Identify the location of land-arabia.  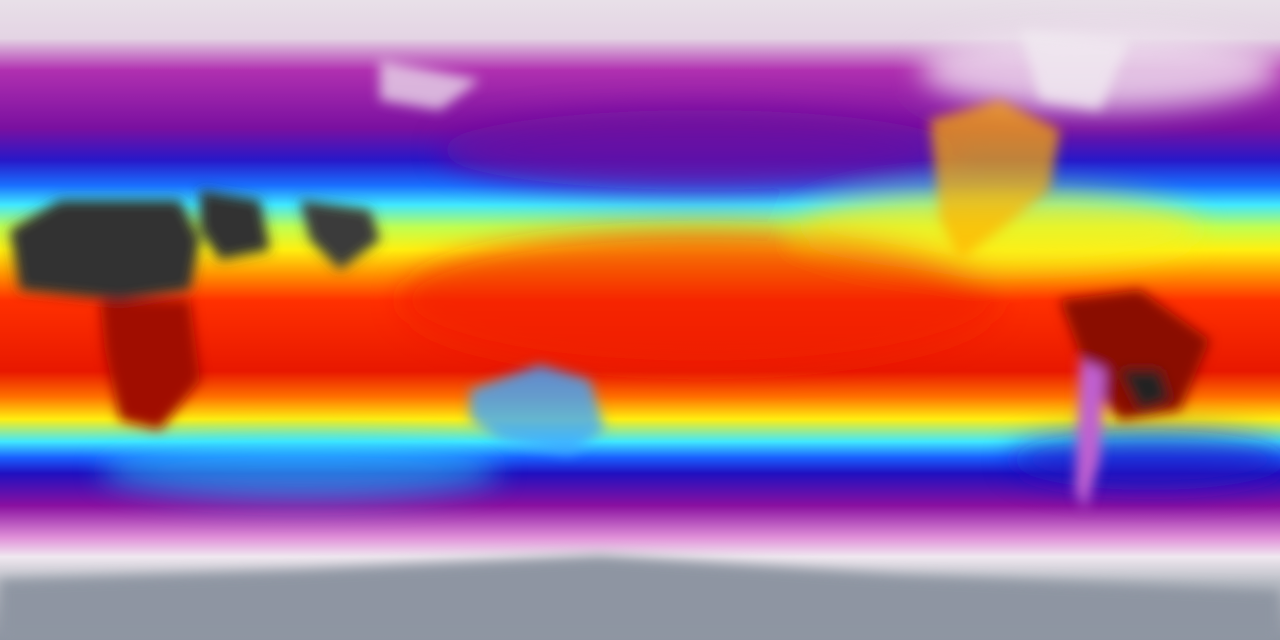
(235, 225).